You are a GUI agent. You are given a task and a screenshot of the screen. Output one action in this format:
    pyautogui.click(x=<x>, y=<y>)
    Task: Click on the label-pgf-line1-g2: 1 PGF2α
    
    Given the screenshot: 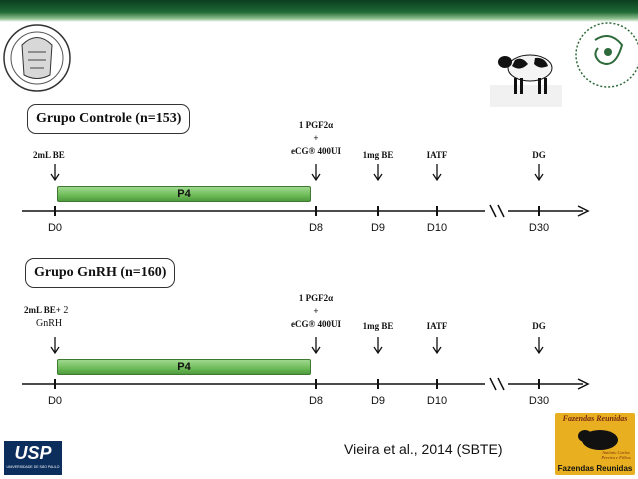 What is the action you would take?
    pyautogui.click(x=316, y=298)
    